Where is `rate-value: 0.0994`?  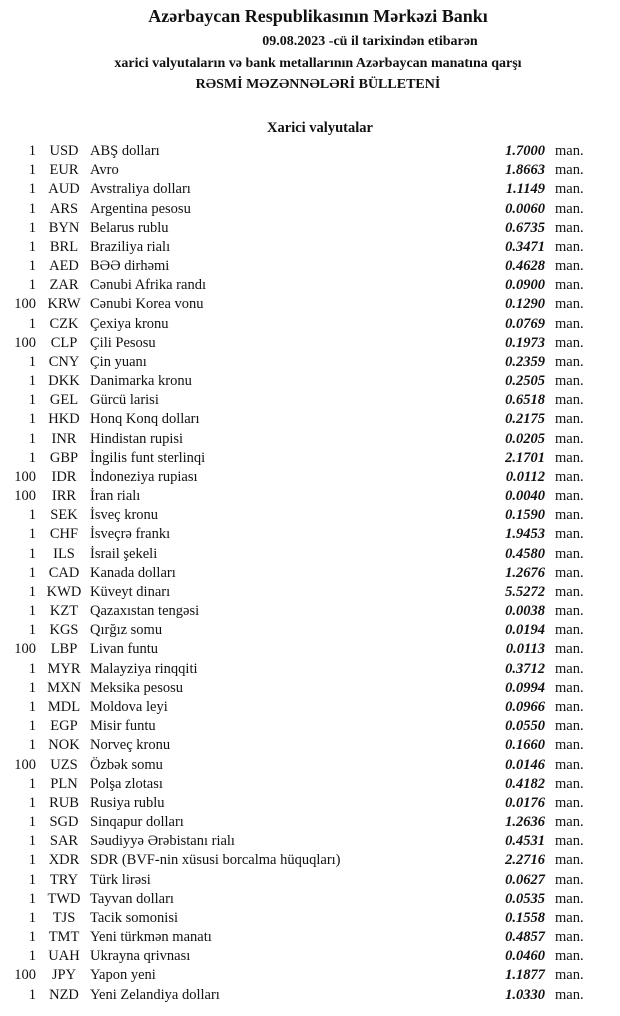
rate-value: 0.0994 is located at coordinates (525, 687).